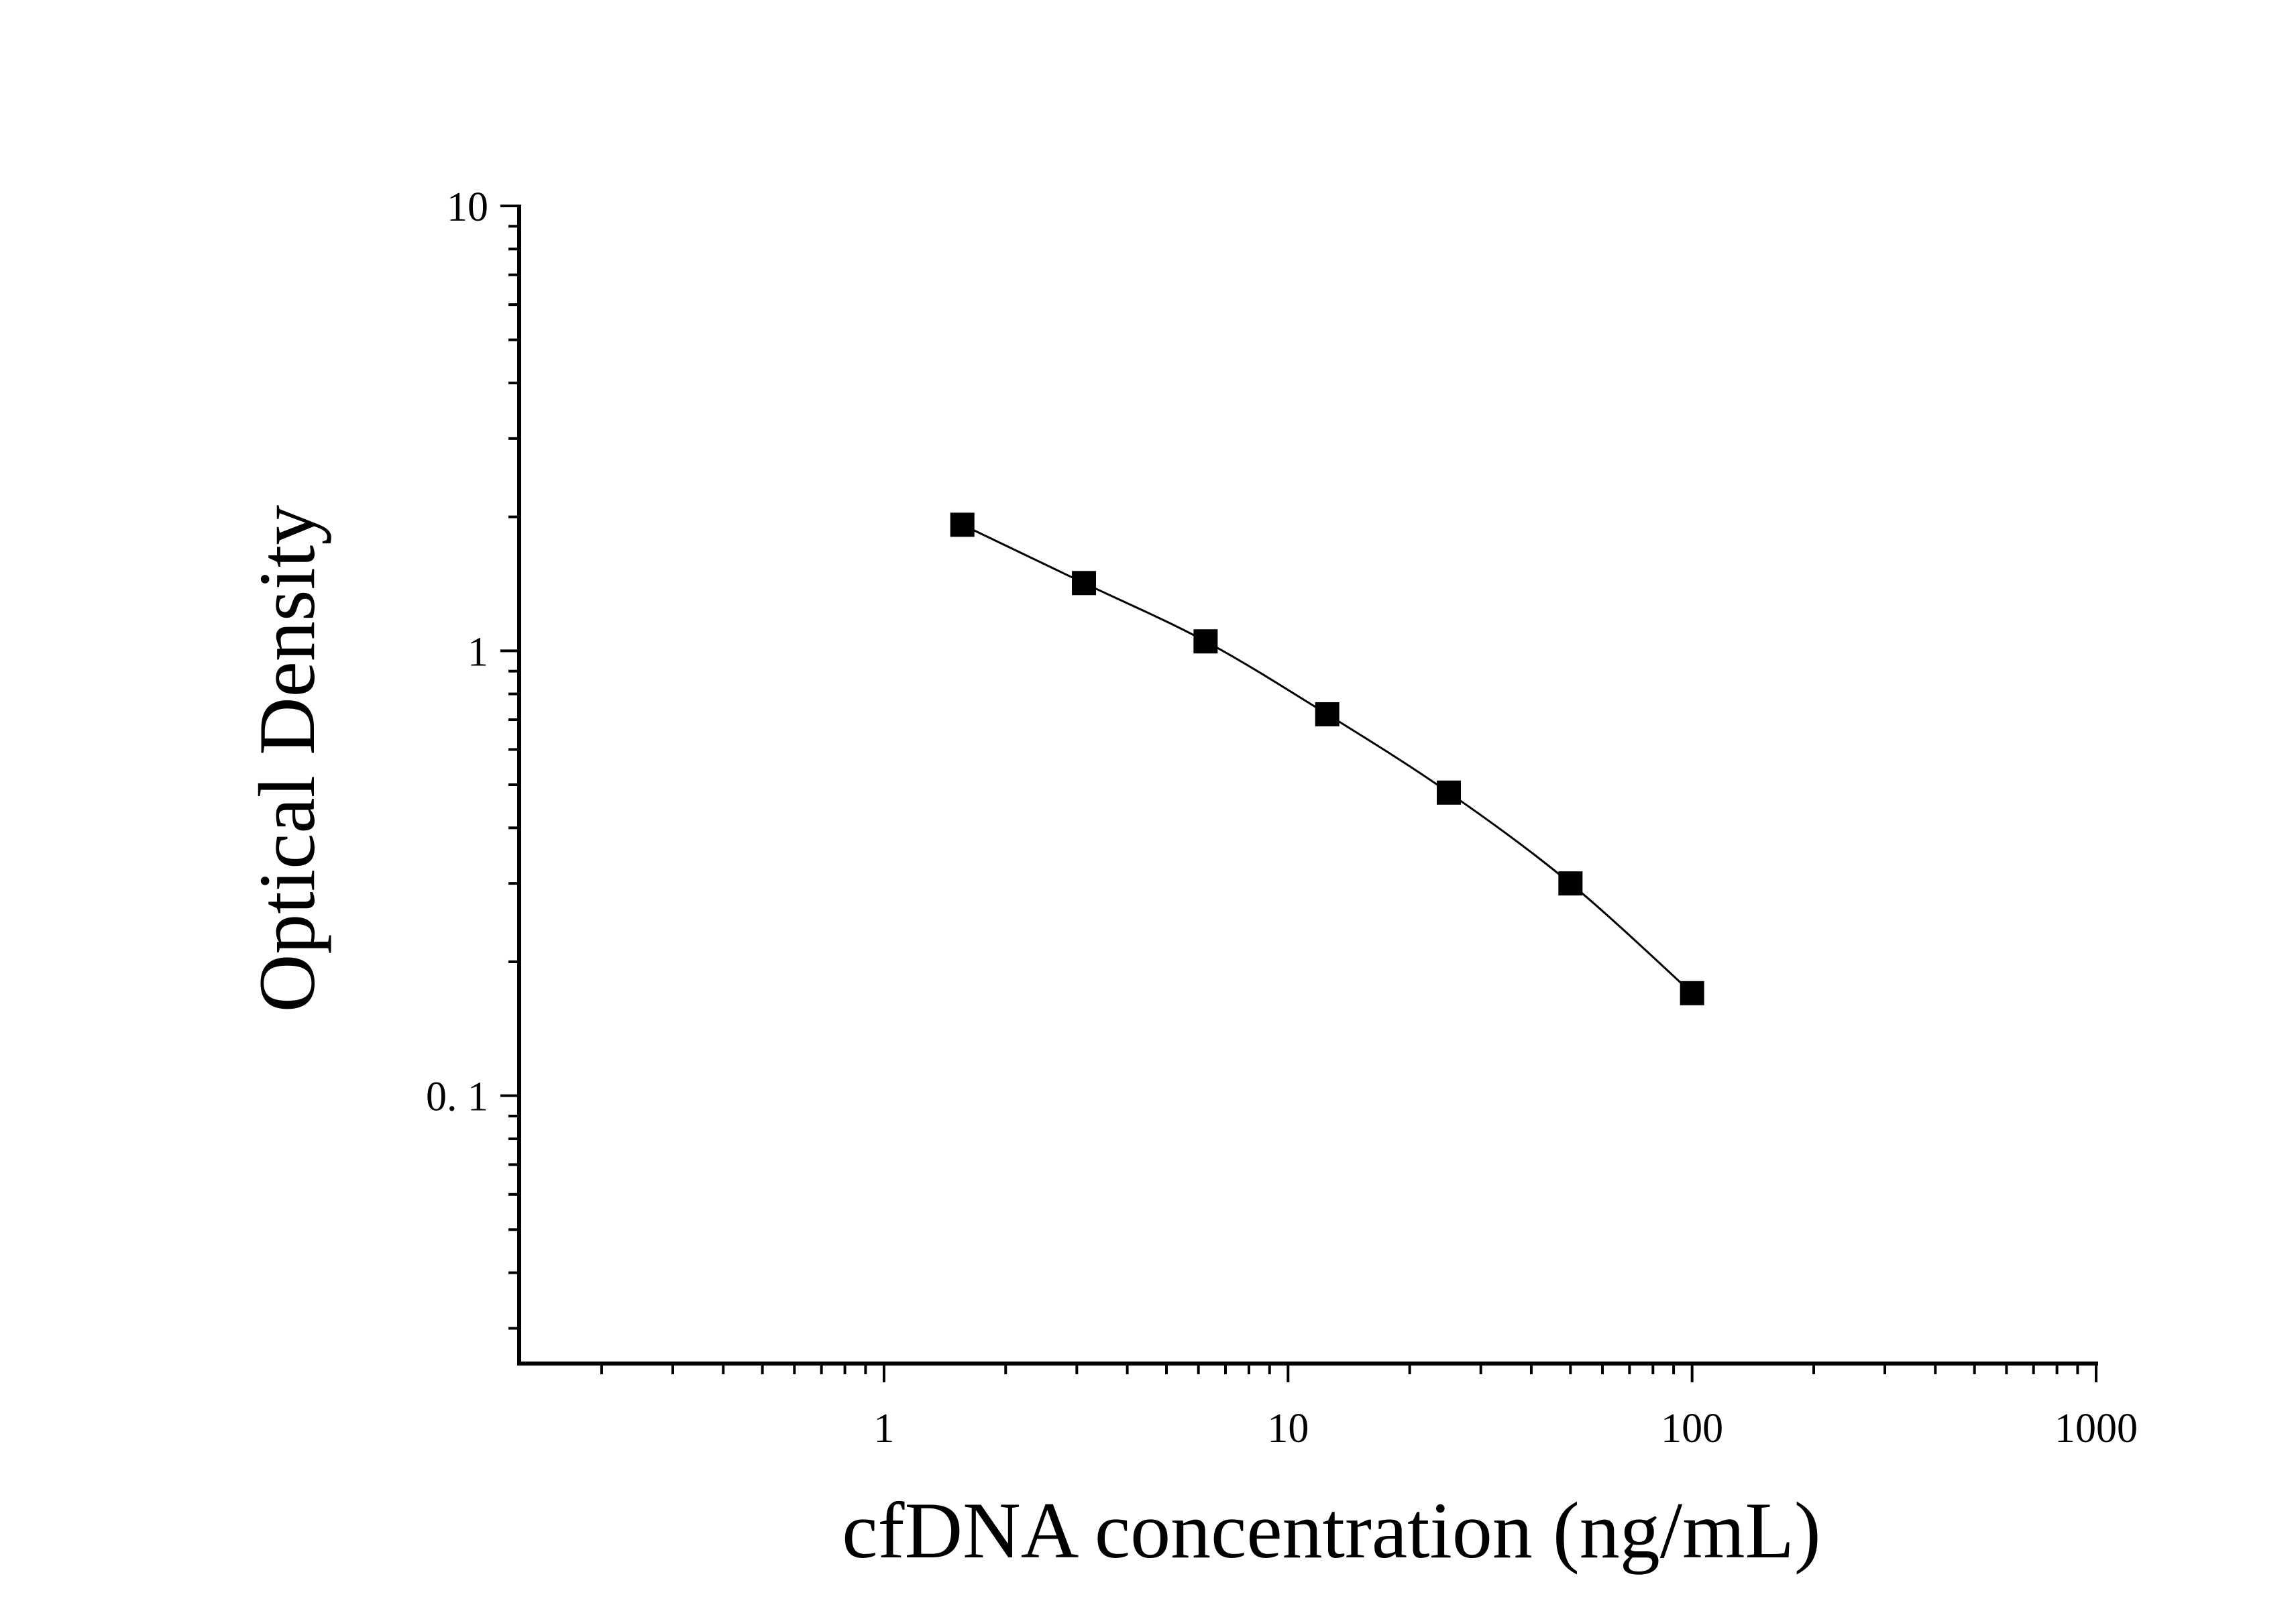  I want to click on y-tick-label: 10, so click(468, 207).